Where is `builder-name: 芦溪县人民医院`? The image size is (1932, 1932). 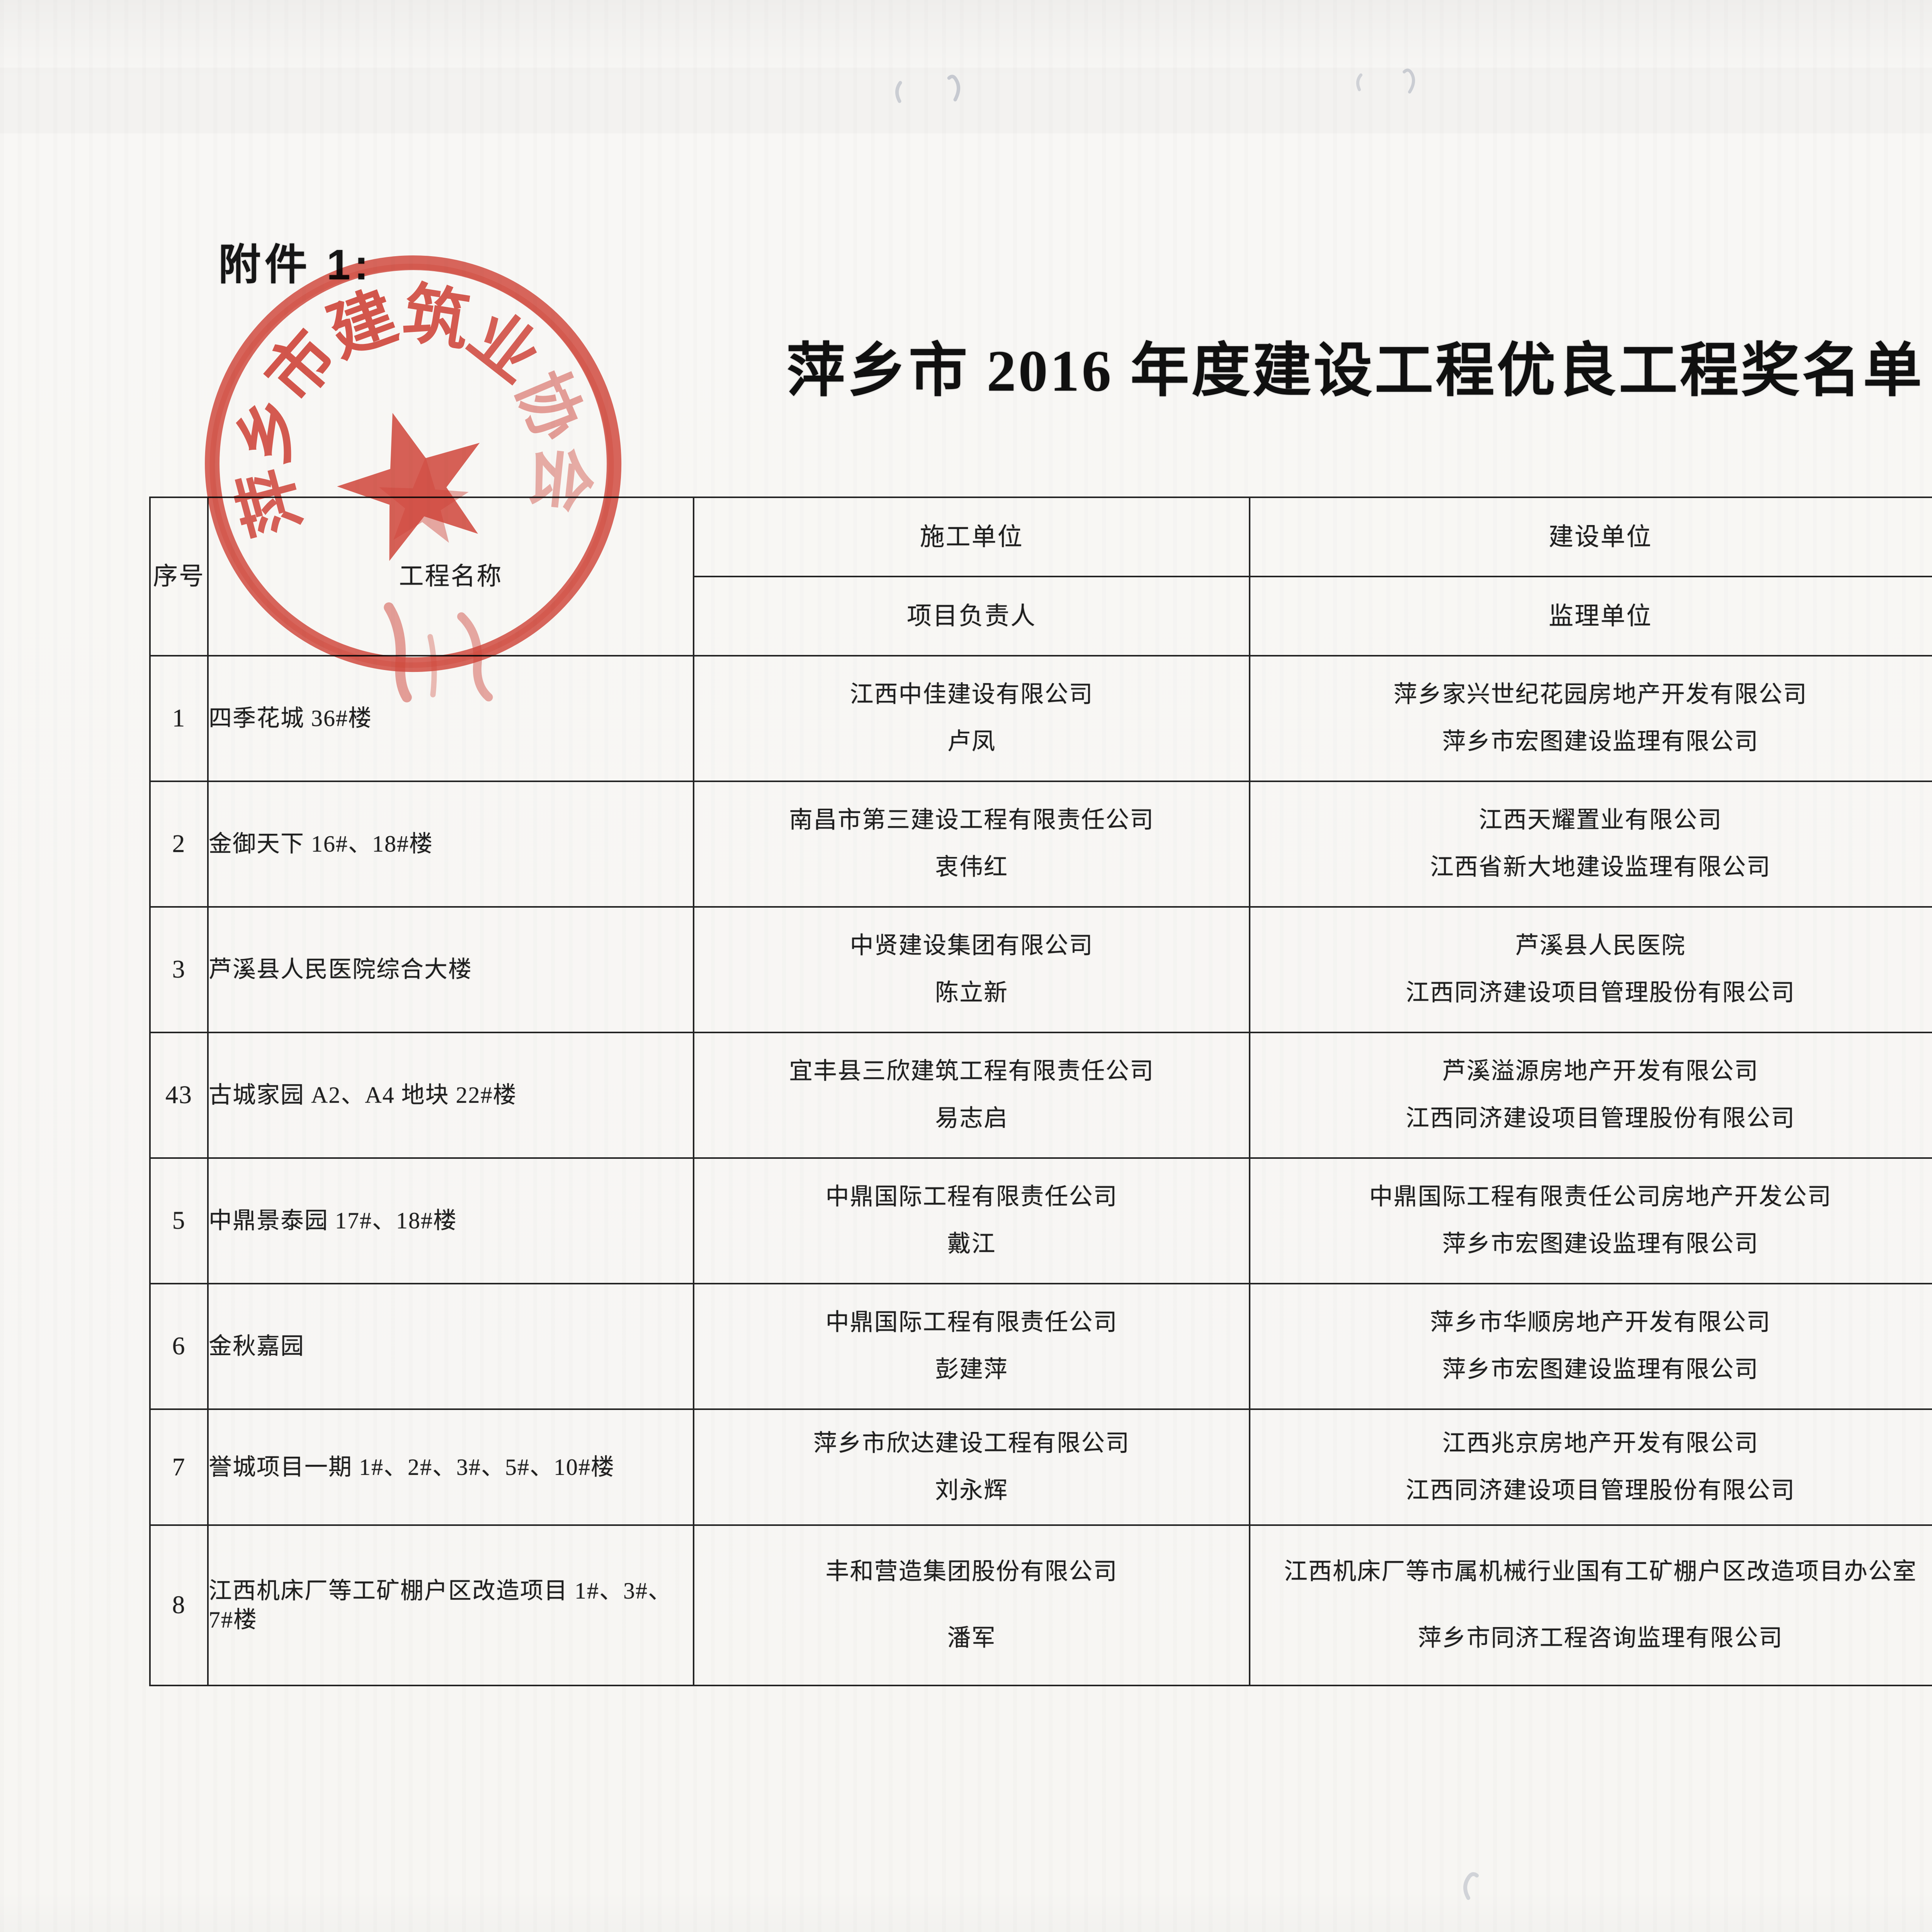
builder-name: 芦溪县人民医院 is located at coordinates (1600, 946).